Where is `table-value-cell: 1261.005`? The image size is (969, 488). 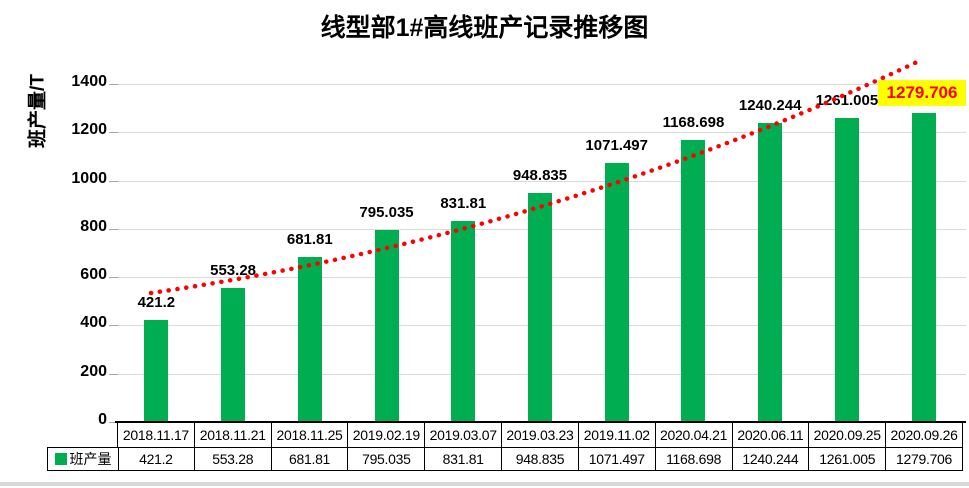 table-value-cell: 1261.005 is located at coordinates (847, 459).